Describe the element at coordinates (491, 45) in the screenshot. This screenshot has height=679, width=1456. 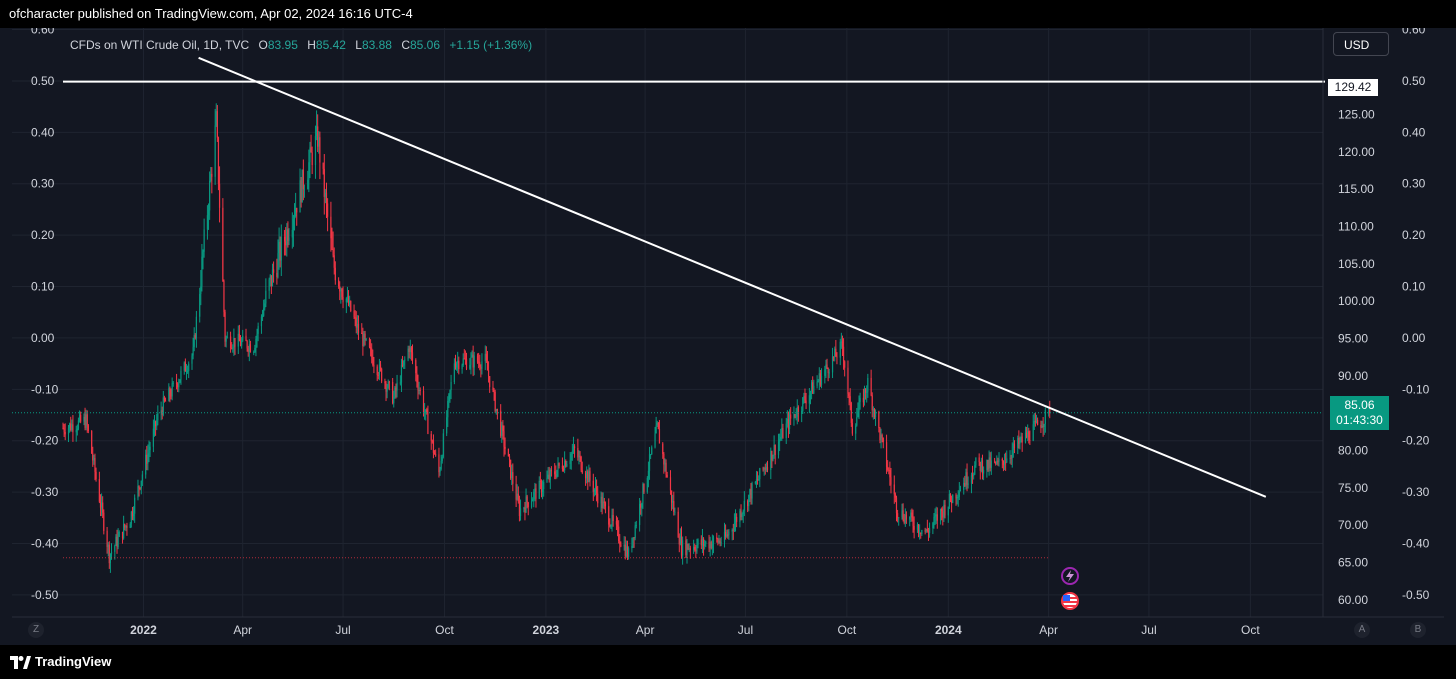
I see `change-value: +1.15 (+1.36%)` at that location.